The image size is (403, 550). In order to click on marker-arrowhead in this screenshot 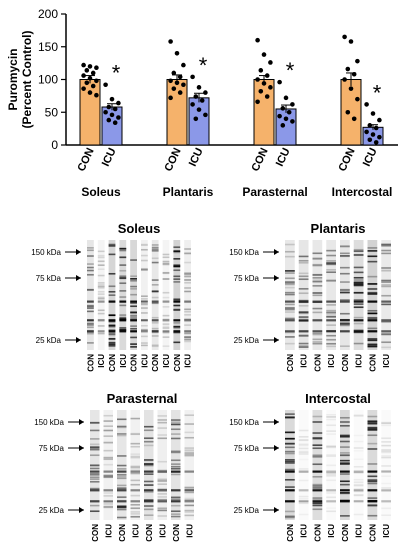, I will do `click(276, 252)`.